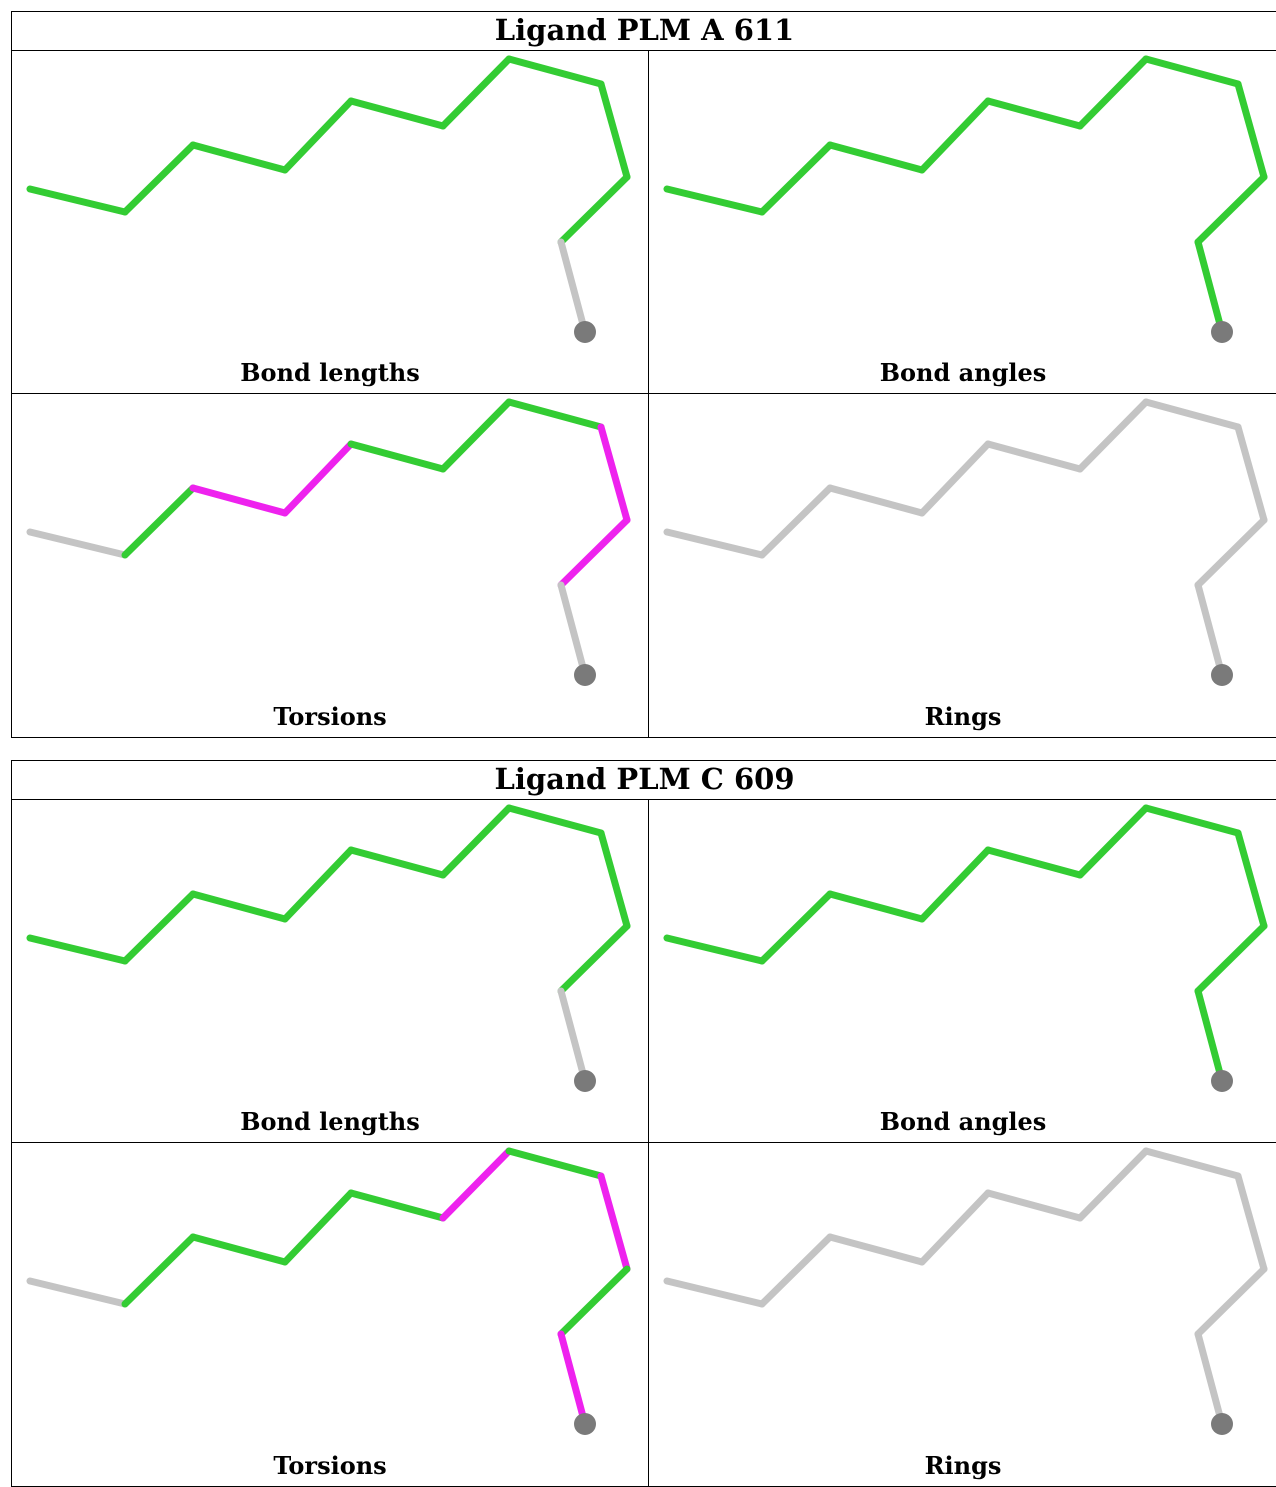  I want to click on panel-label: Bond lengths, so click(330, 372).